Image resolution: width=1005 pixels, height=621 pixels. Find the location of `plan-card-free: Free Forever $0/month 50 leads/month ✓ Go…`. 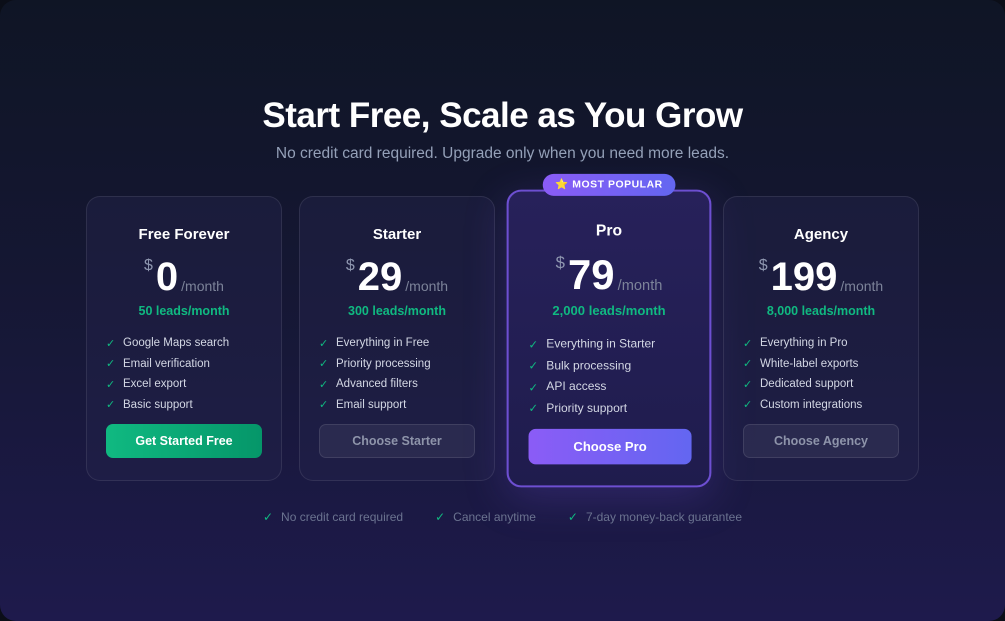

plan-card-free: Free Forever $0/month 50 leads/month ✓ Go… is located at coordinates (184, 338).